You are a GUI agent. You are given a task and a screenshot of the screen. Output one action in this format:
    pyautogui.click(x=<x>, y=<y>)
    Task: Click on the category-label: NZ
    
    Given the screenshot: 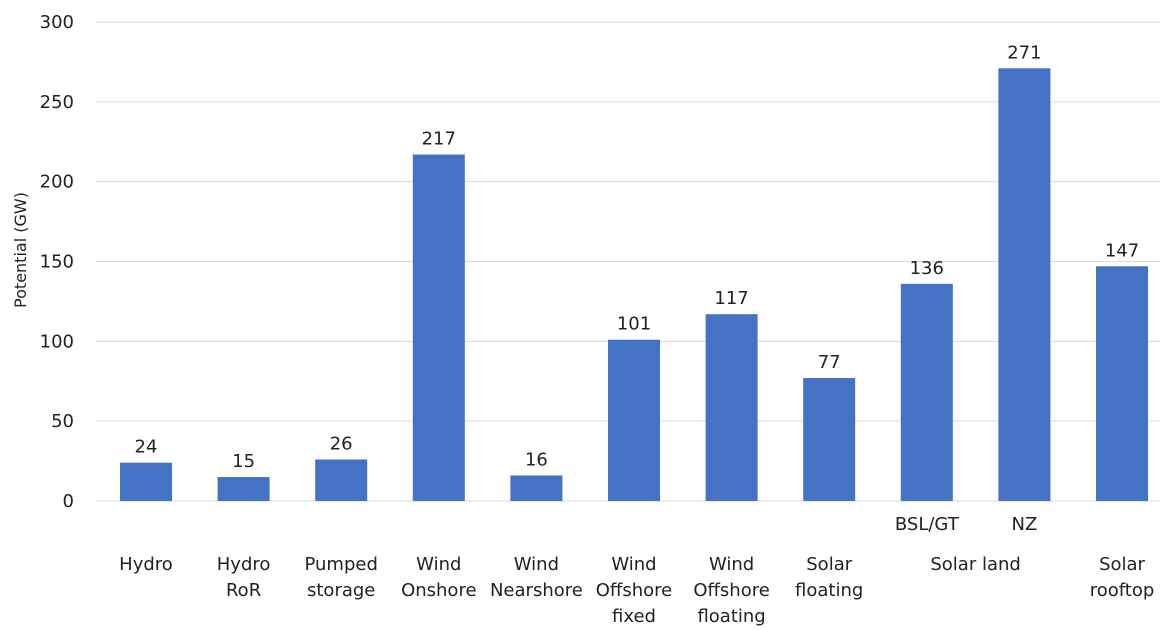 What is the action you would take?
    pyautogui.click(x=1025, y=524)
    